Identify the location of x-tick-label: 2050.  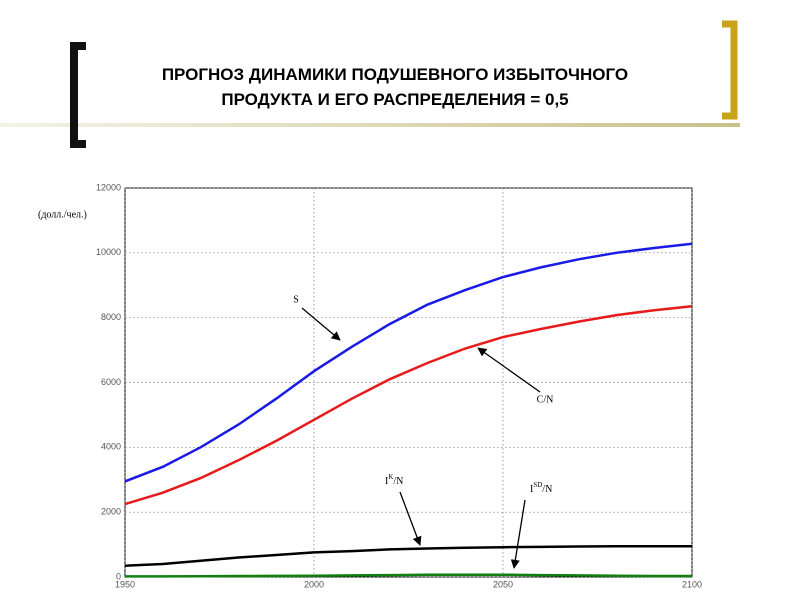
(503, 584).